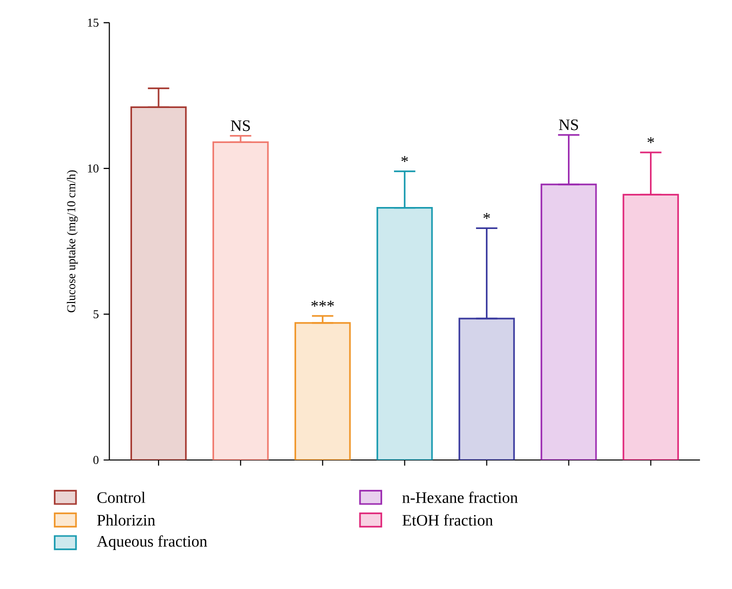  What do you see at coordinates (121, 497) in the screenshot?
I see `legend-label: Control` at bounding box center [121, 497].